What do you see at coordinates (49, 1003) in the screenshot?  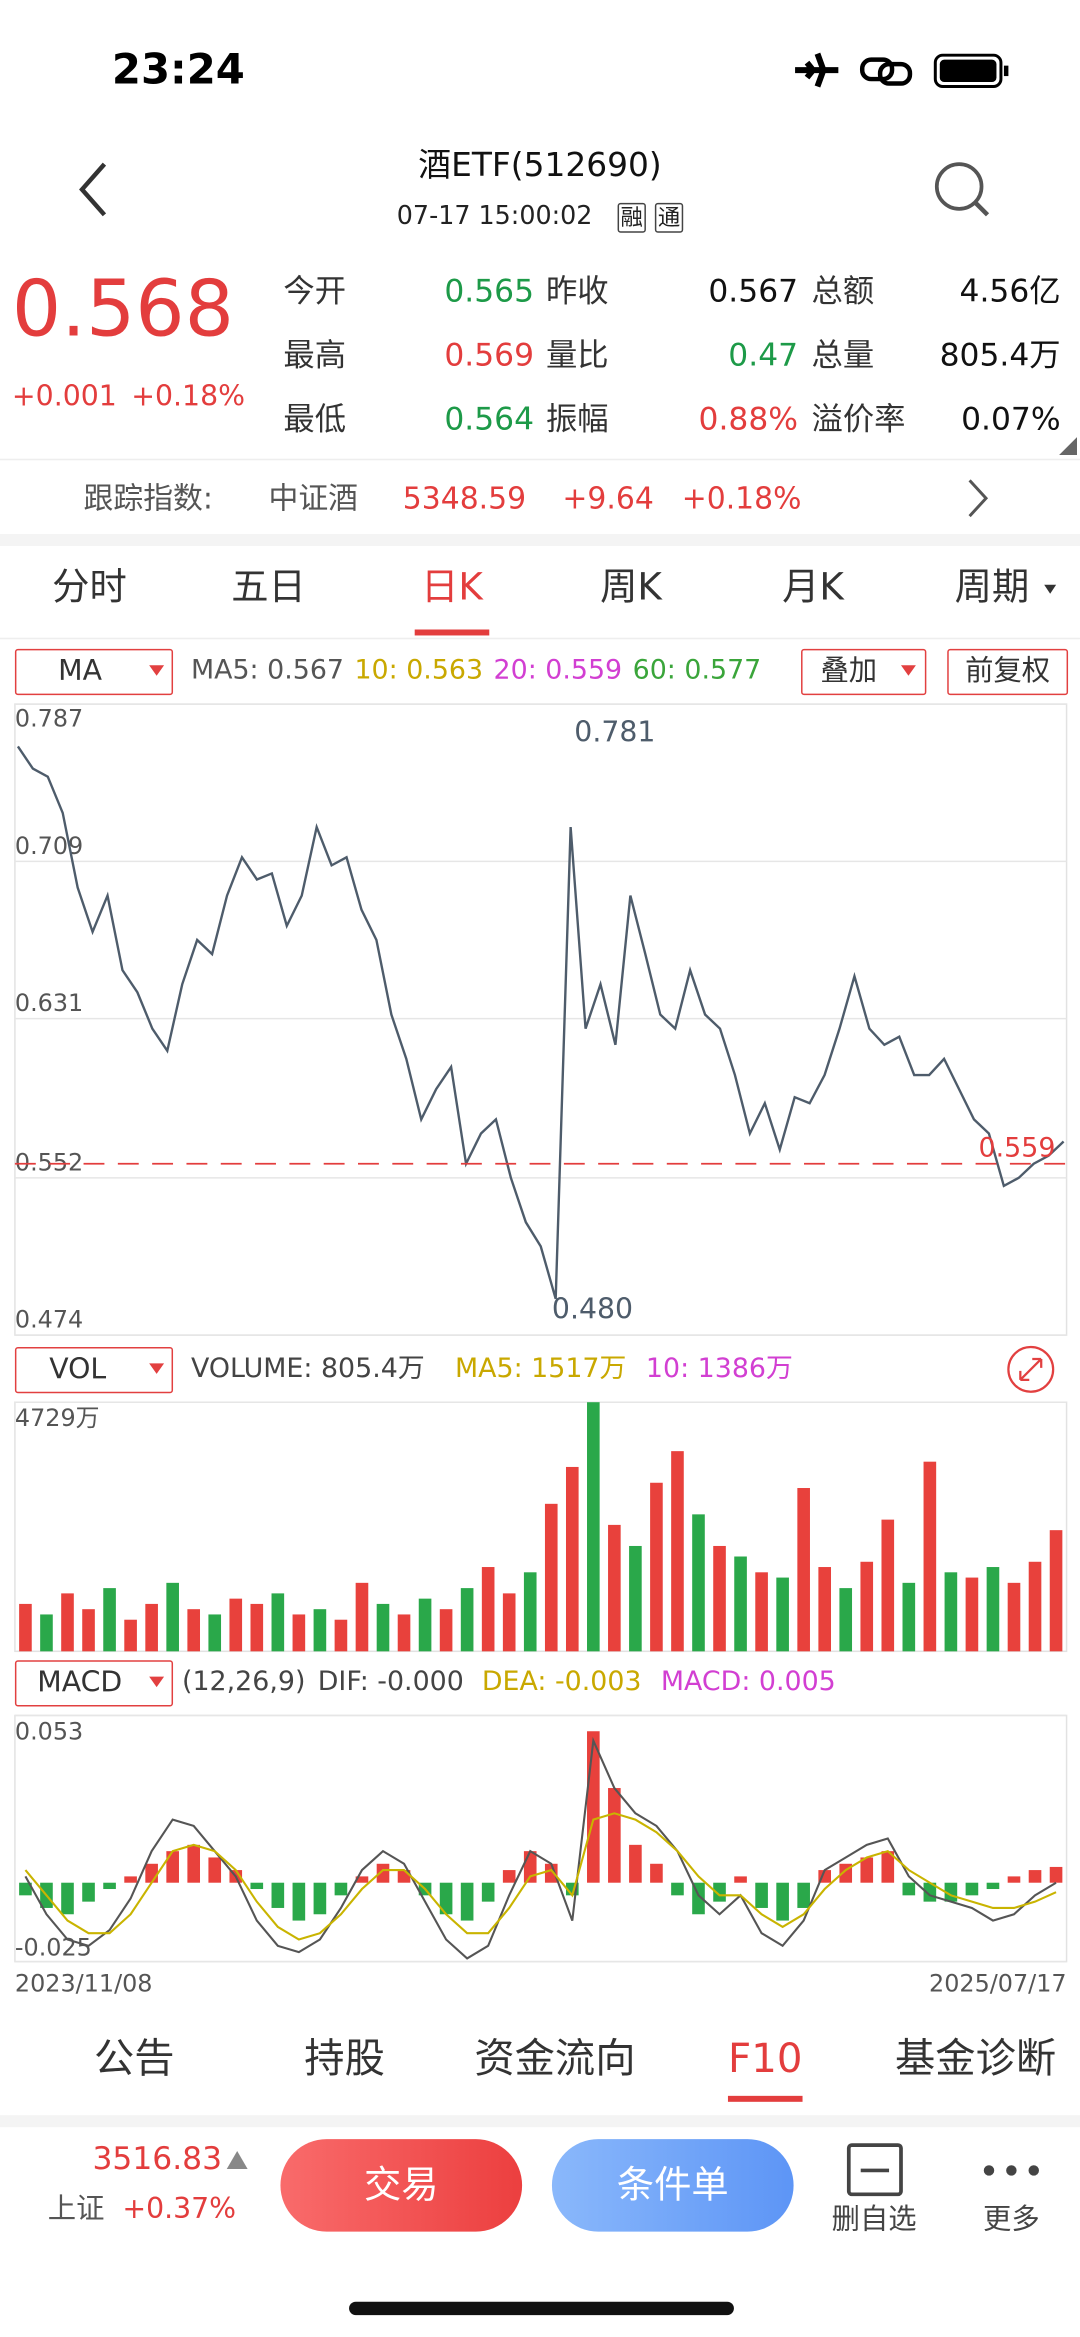 I see `y-tick-label: 0.631` at bounding box center [49, 1003].